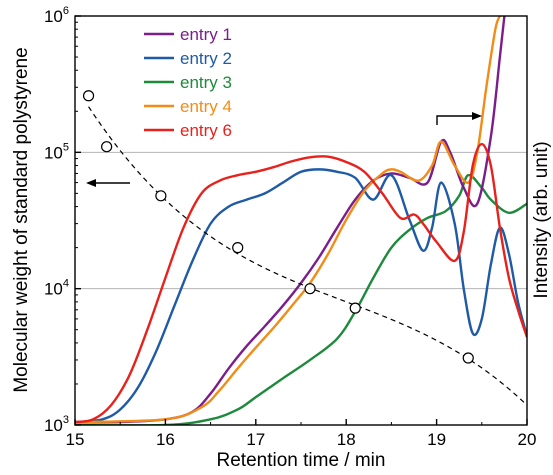  What do you see at coordinates (346, 439) in the screenshot?
I see `x-tick-label: 18` at bounding box center [346, 439].